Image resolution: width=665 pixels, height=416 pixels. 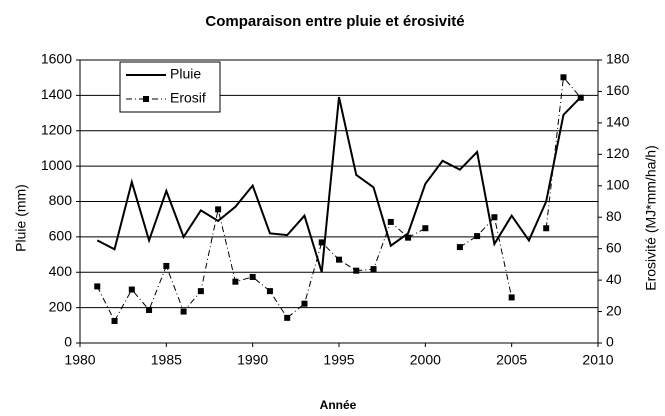 I want to click on x-tick-label: 1995, so click(x=338, y=360).